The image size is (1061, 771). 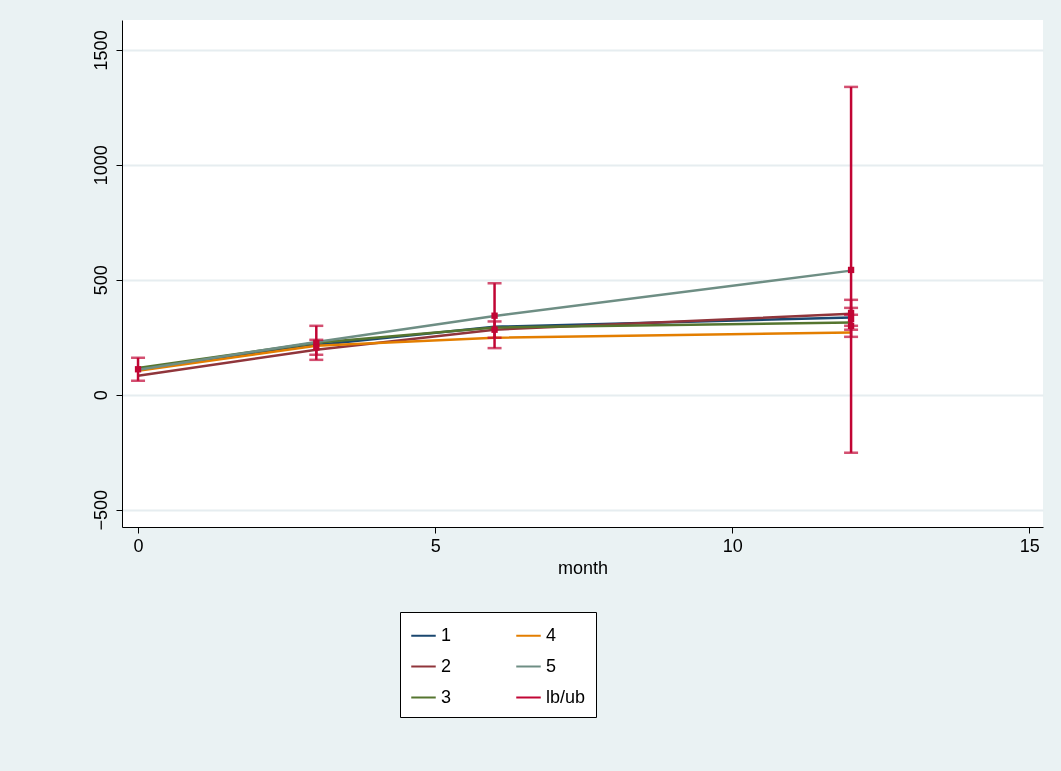 What do you see at coordinates (100, 280) in the screenshot?
I see `y-tick-label: 500` at bounding box center [100, 280].